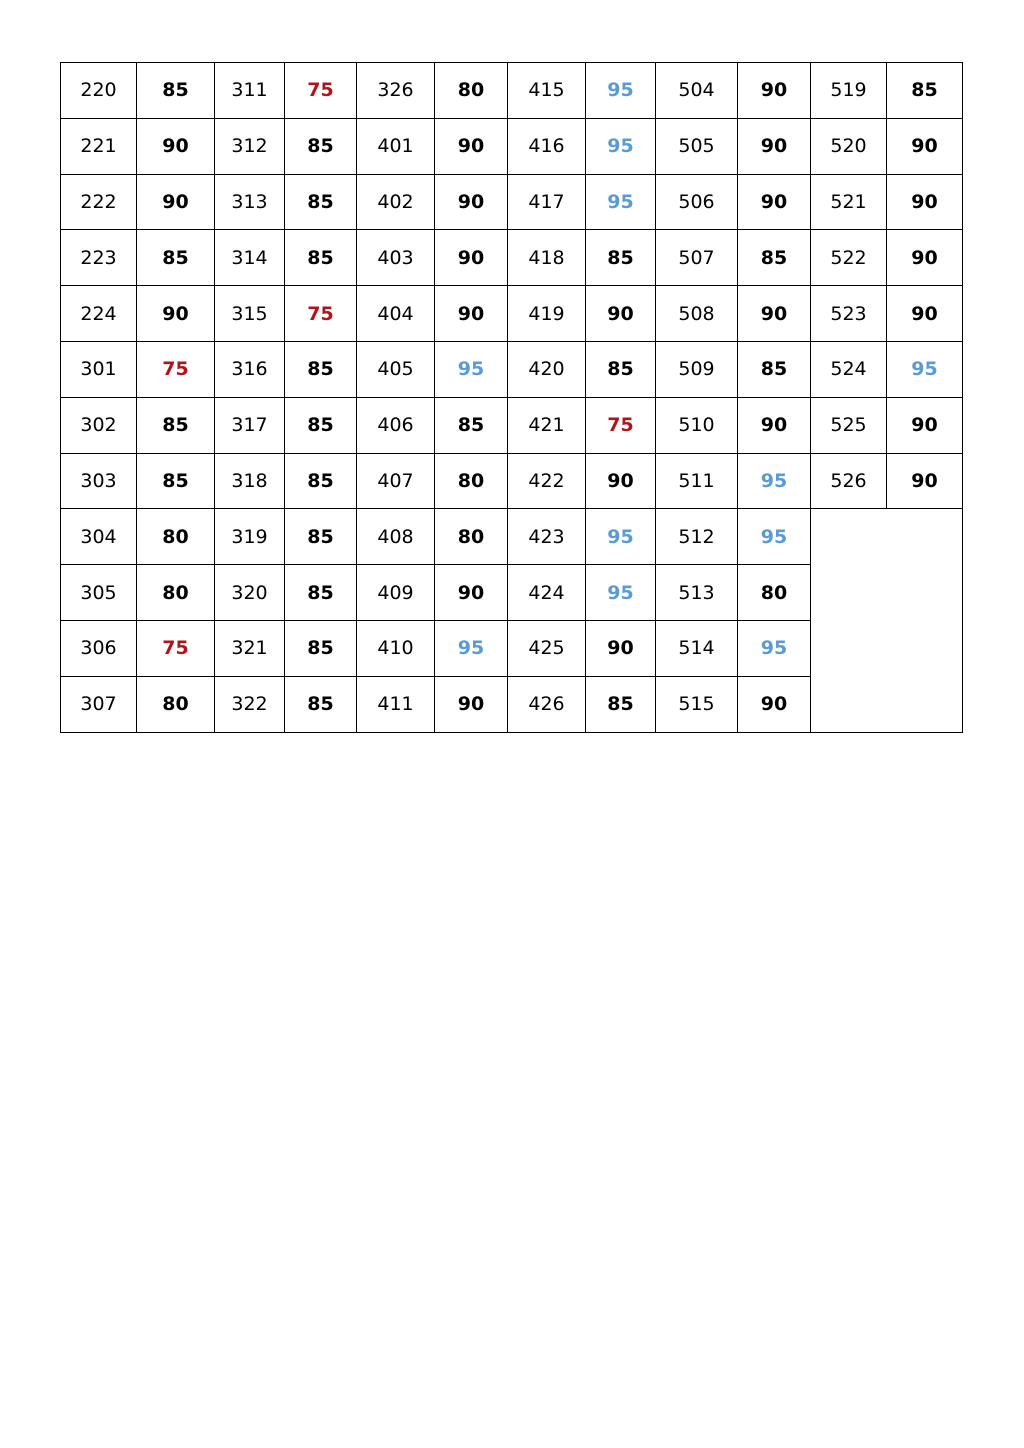 This screenshot has width=1024, height=1448. Describe the element at coordinates (546, 537) in the screenshot. I see `room-number-cell: 423` at that location.